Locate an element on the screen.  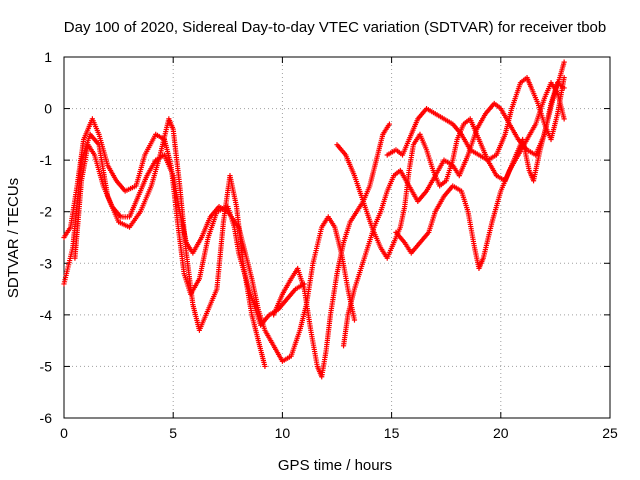
y-tick-label: -4 is located at coordinates (46, 315).